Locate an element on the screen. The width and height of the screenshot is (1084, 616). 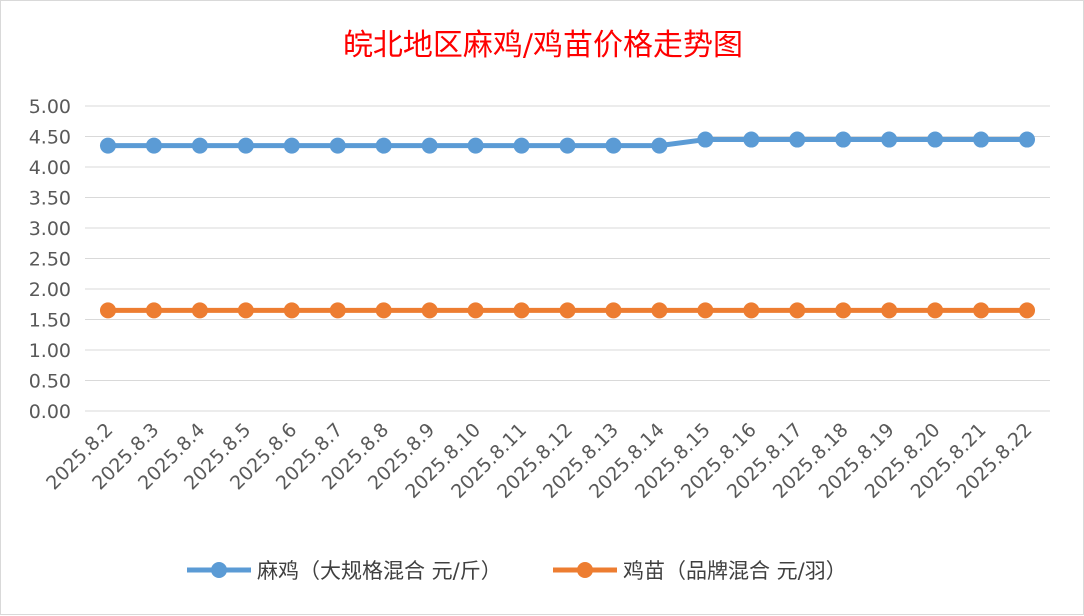
y-tick-label: 5.00 is located at coordinates (50, 107).